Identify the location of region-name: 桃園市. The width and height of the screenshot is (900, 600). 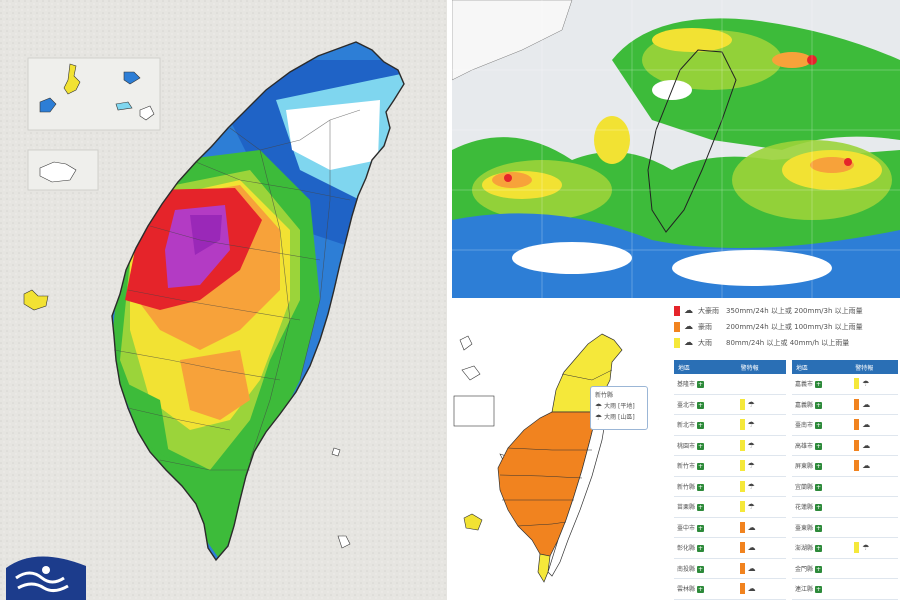
(686, 446).